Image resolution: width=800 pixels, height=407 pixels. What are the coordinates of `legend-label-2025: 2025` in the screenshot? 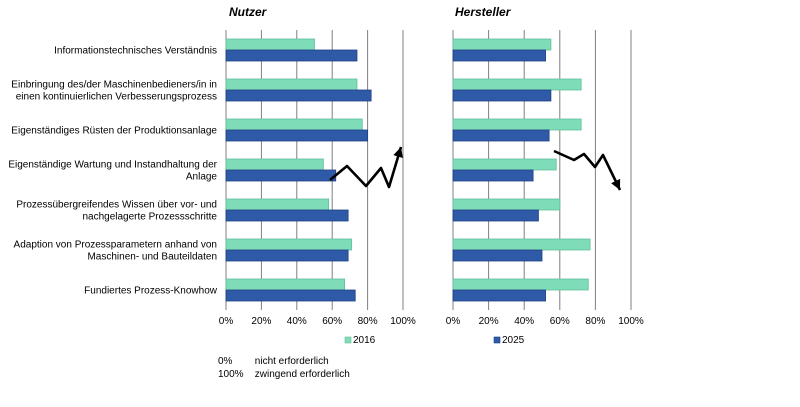 It's located at (513, 340).